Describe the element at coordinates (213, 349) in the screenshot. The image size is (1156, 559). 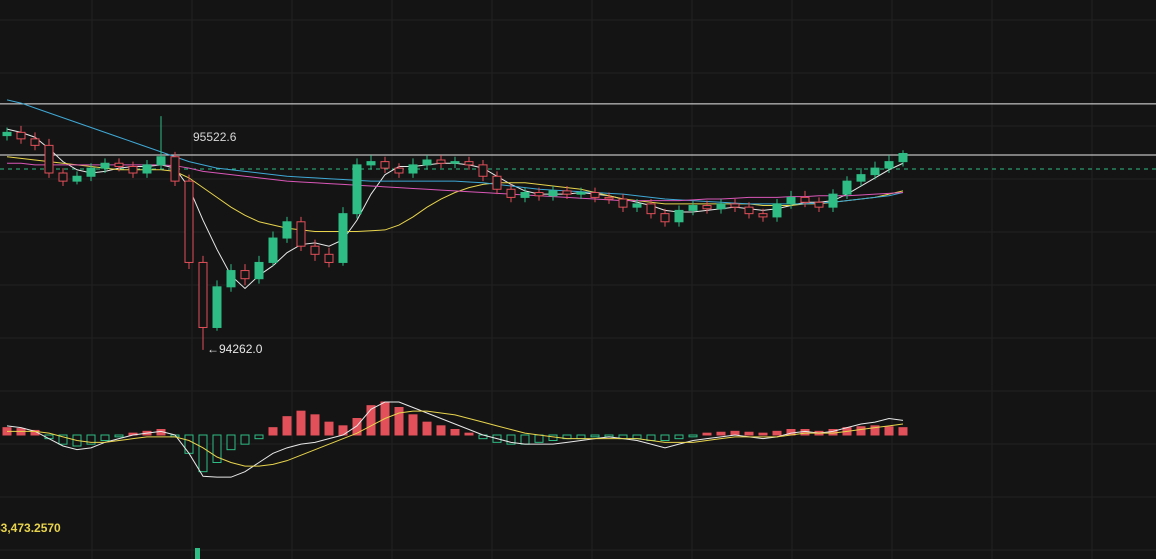
I see `low-arrow: ←` at that location.